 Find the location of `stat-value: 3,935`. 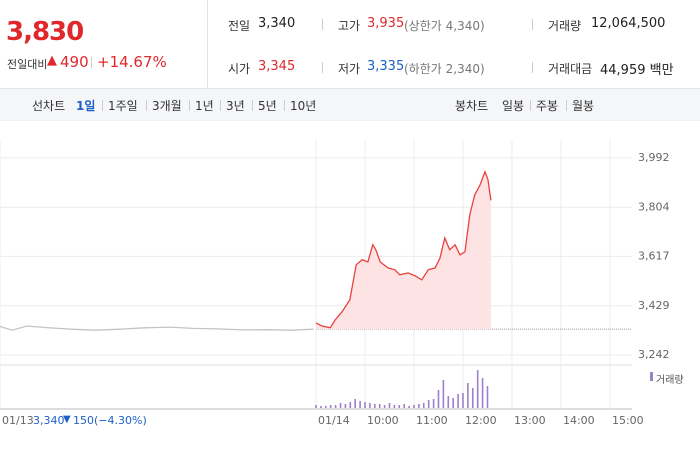

stat-value: 3,935 is located at coordinates (386, 23).